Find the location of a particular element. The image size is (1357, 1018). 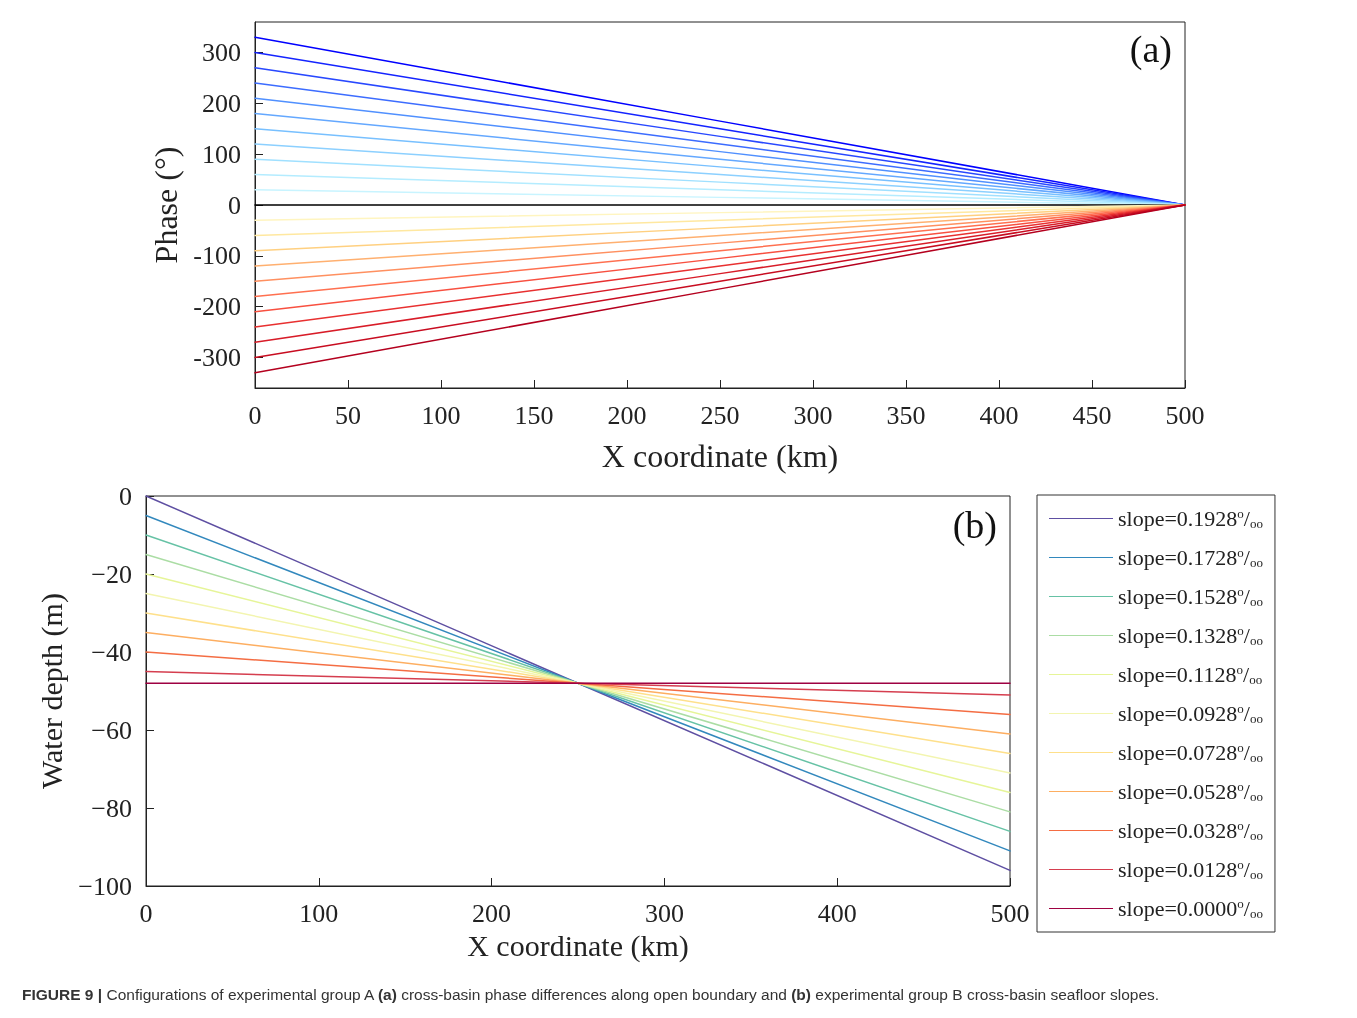

y-tick-label: −40 is located at coordinates (111, 652).